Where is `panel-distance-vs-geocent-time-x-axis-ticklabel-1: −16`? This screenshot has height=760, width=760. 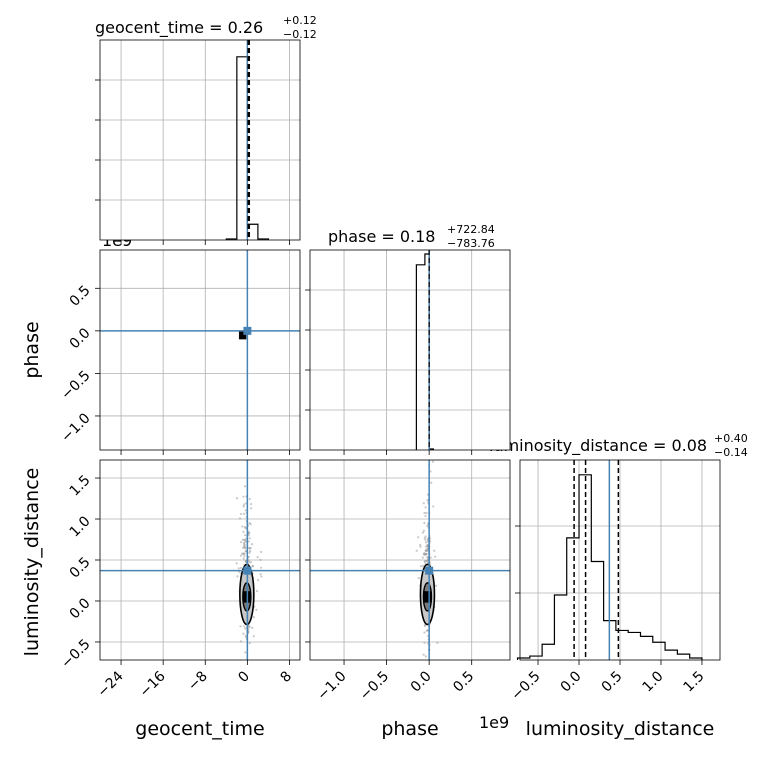
panel-distance-vs-geocent-time-x-axis-ticklabel-1: −16 is located at coordinates (153, 684).